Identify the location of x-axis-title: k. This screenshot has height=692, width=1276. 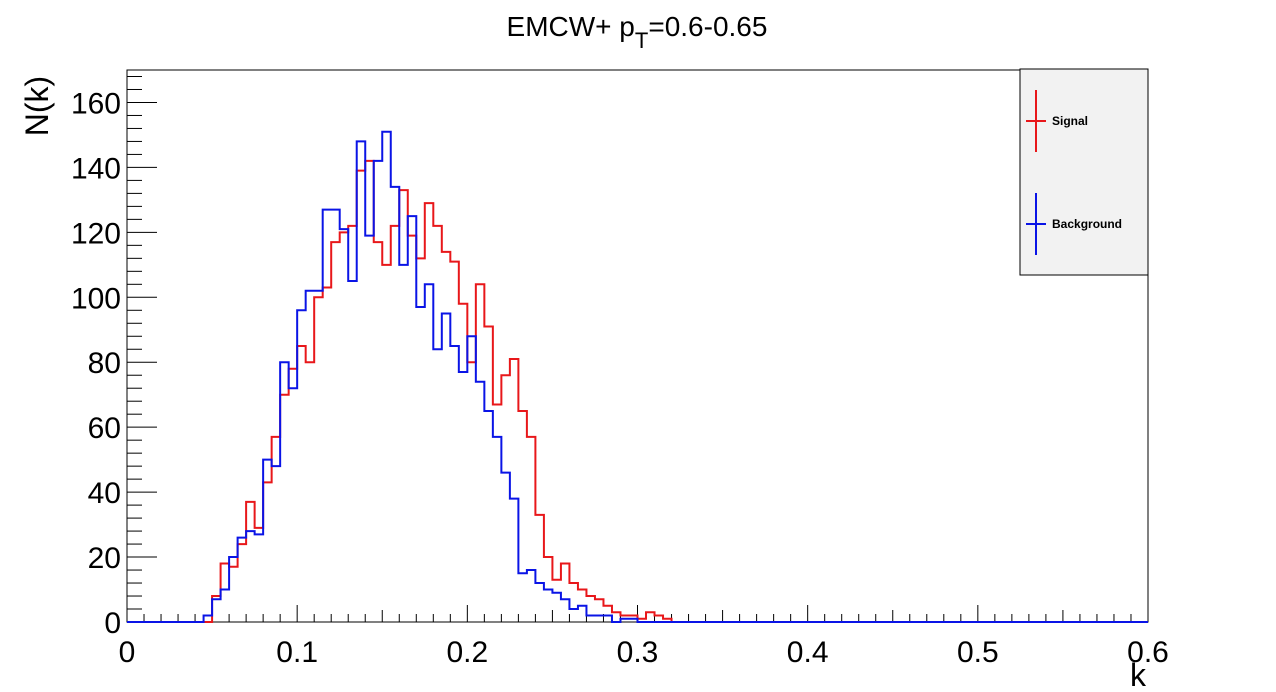
(1138, 674).